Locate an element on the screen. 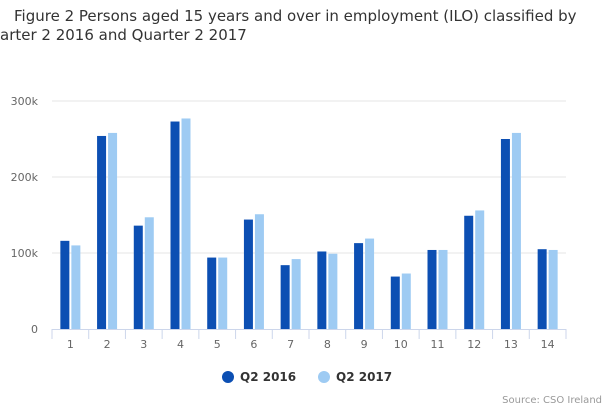  x-tick-label: 10 is located at coordinates (401, 344).